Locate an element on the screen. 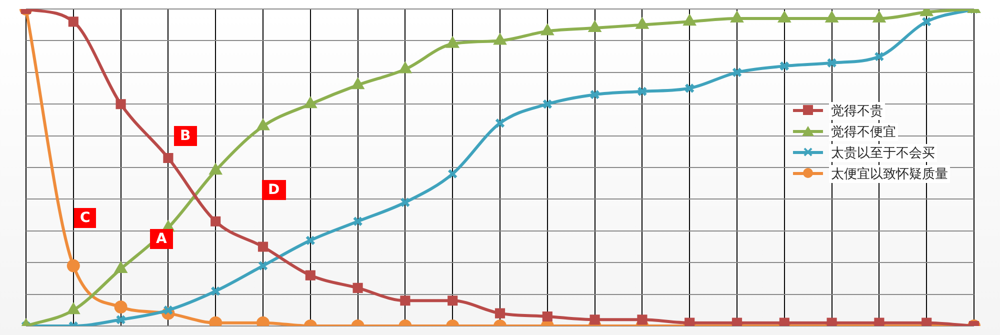 The width and height of the screenshot is (1000, 335). annotation: B is located at coordinates (185, 136).